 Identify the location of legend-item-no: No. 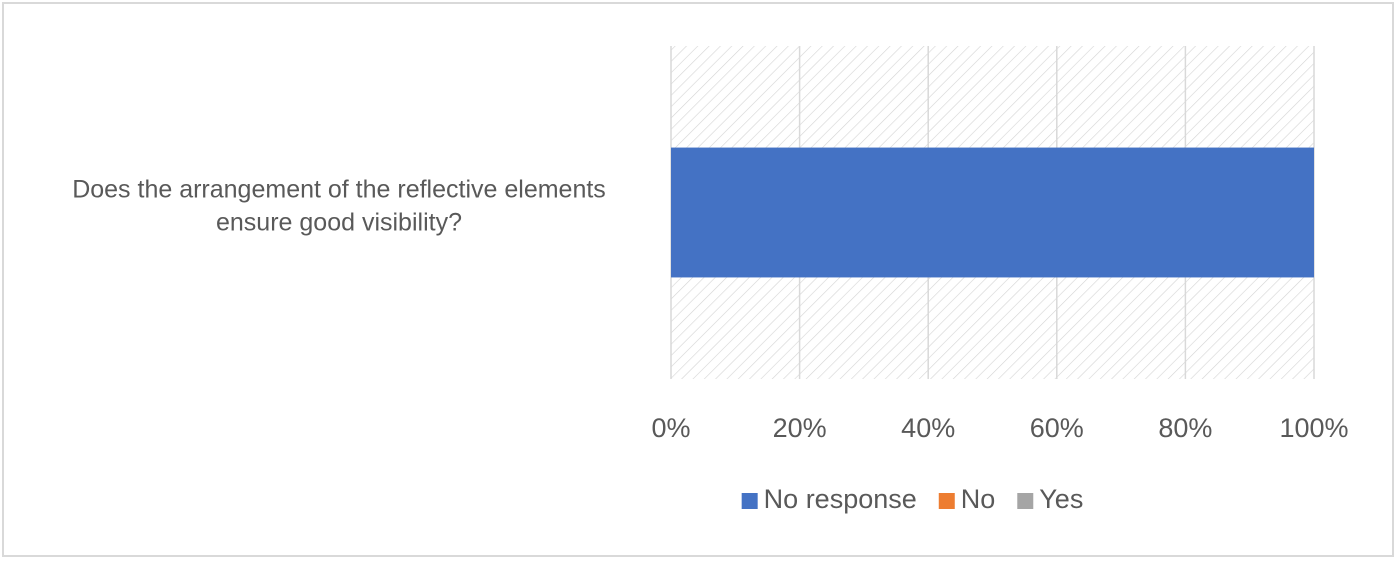
(967, 499).